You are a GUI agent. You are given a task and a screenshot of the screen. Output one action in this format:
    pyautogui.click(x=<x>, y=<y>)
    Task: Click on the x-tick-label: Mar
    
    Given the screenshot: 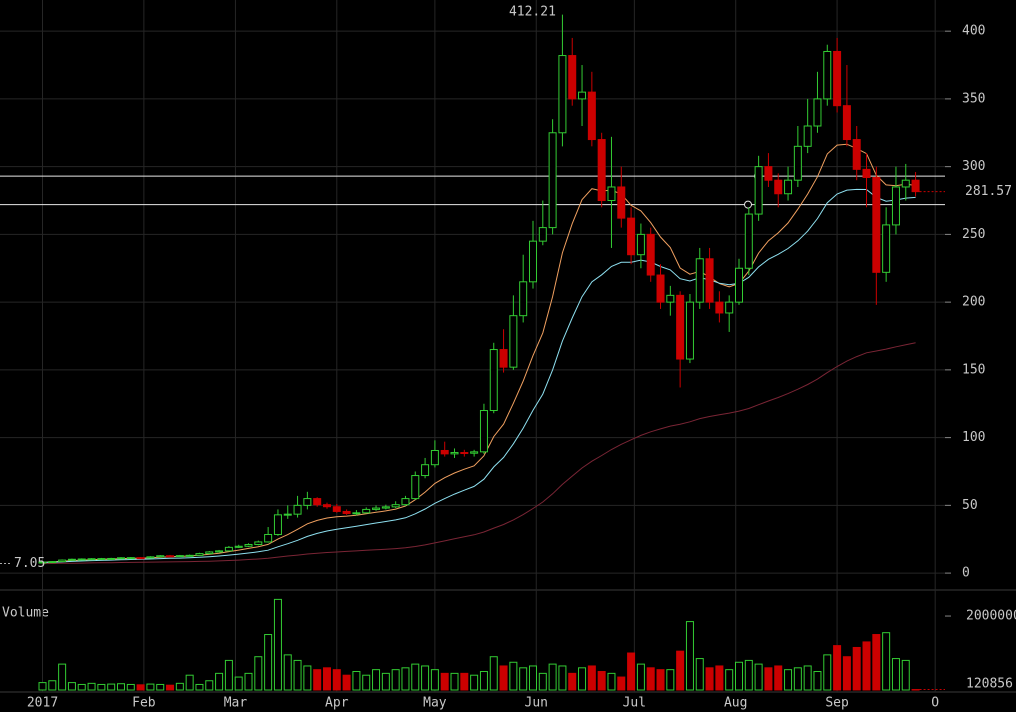 What is the action you would take?
    pyautogui.click(x=236, y=703)
    